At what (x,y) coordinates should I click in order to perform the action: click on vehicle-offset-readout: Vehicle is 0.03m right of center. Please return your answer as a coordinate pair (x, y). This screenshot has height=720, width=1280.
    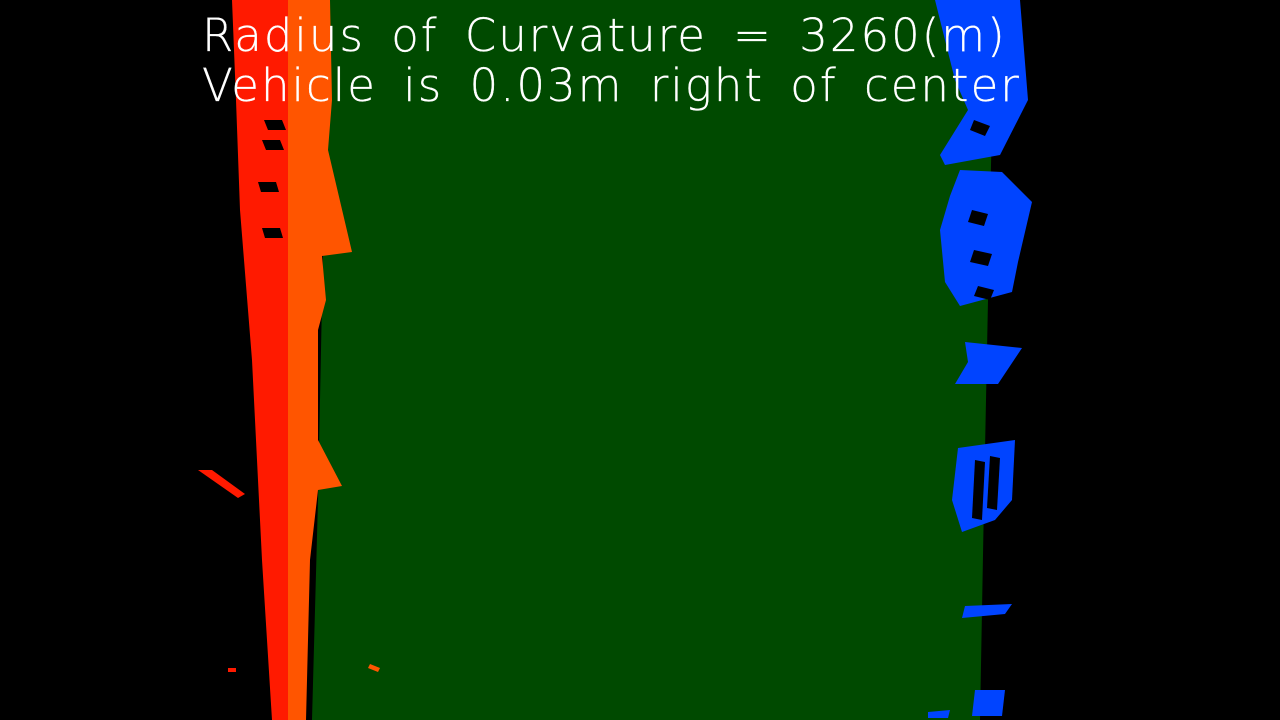
    Looking at the image, I should click on (611, 85).